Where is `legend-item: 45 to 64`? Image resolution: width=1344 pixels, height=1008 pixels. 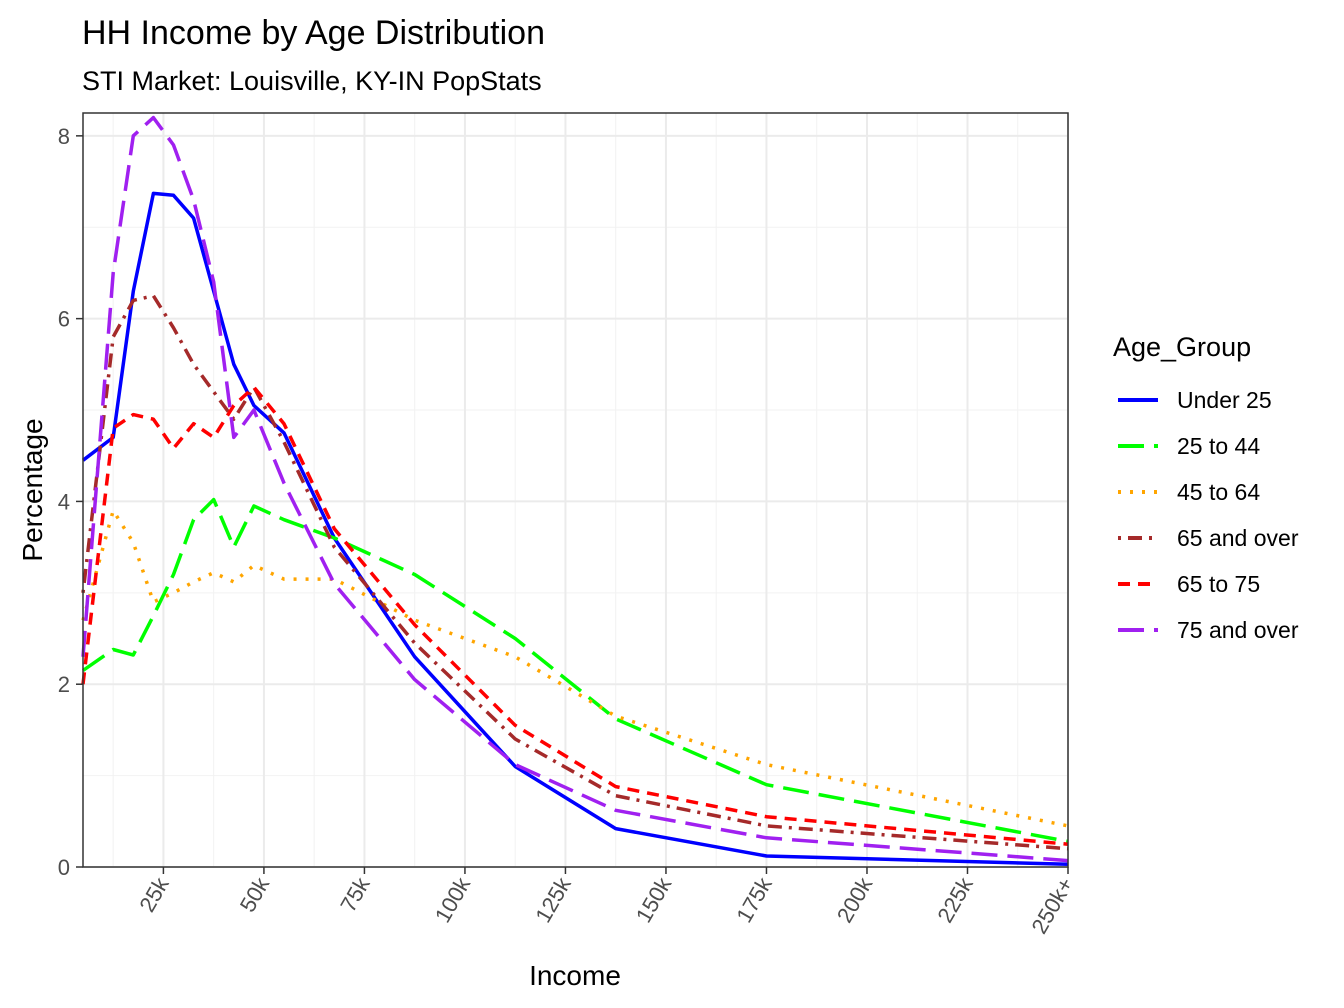
legend-item: 45 to 64 is located at coordinates (1189, 492).